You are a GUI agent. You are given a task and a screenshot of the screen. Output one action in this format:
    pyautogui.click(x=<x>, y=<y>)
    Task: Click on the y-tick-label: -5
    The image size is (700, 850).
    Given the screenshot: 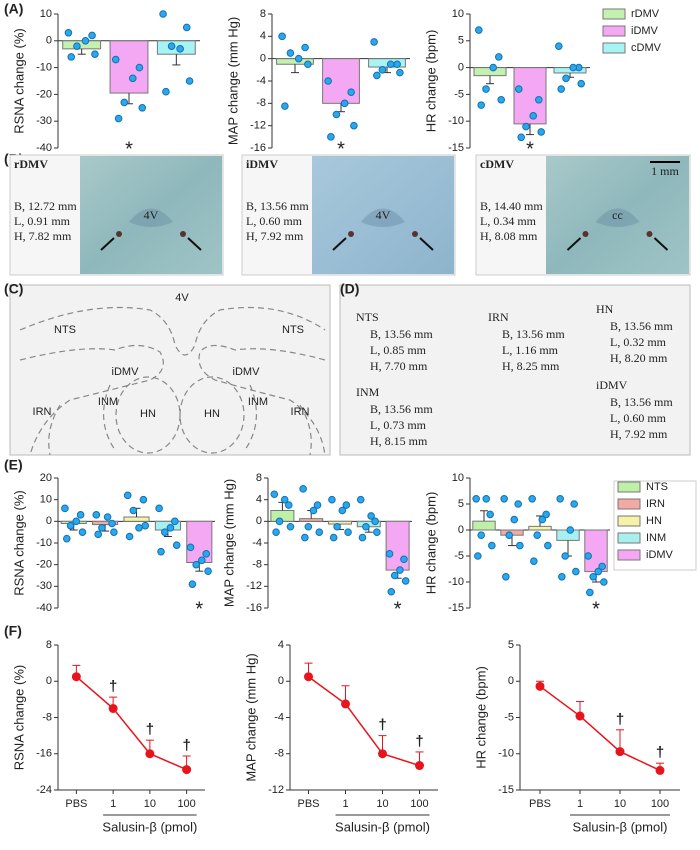 What is the action you would take?
    pyautogui.click(x=459, y=556)
    